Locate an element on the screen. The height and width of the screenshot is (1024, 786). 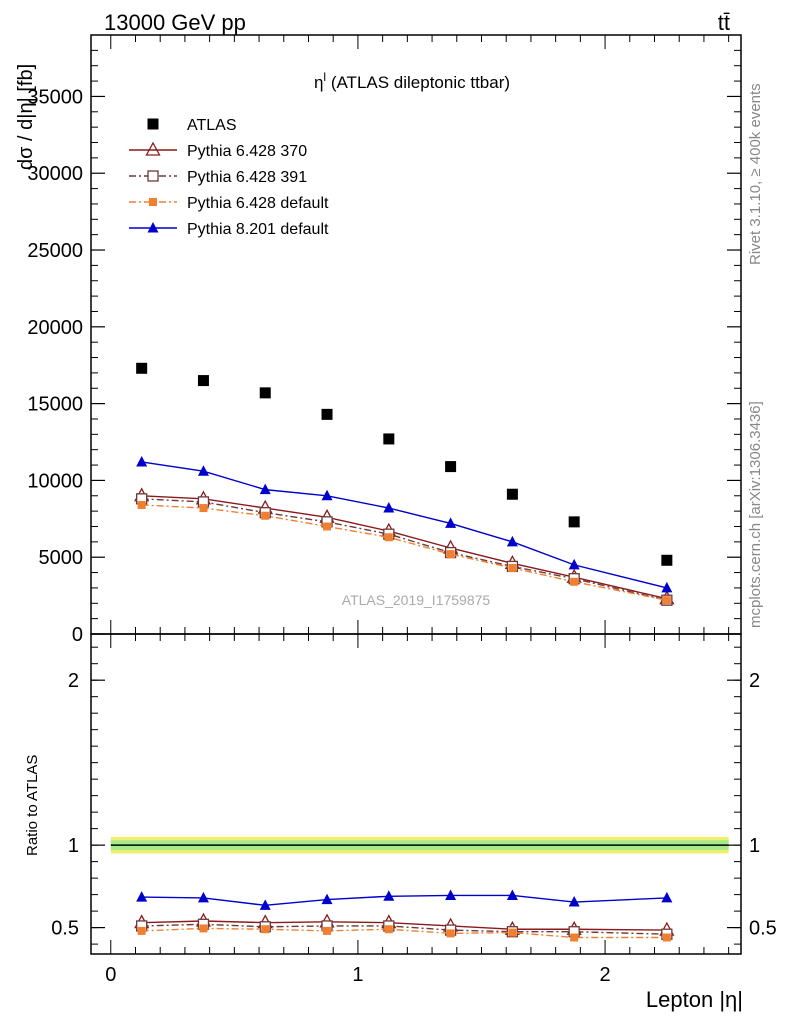
plot-title-eta: η is located at coordinates (318, 82).